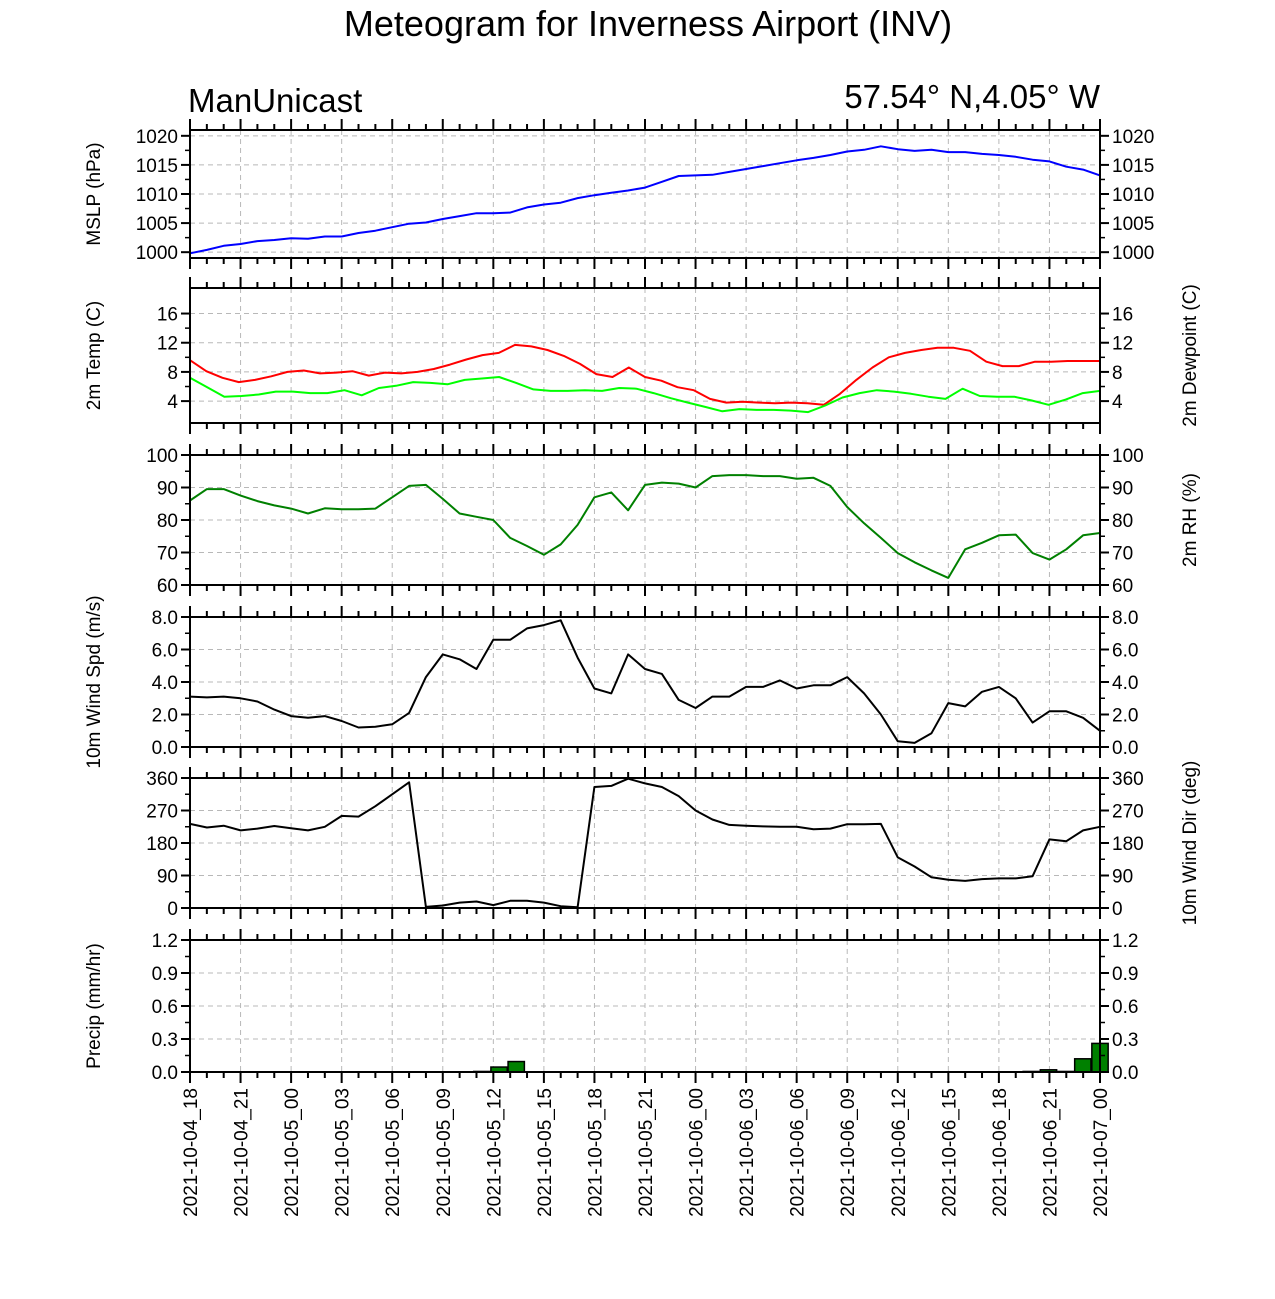 This screenshot has height=1299, width=1275. I want to click on y-tick-label-right: 1015, so click(1133, 166).